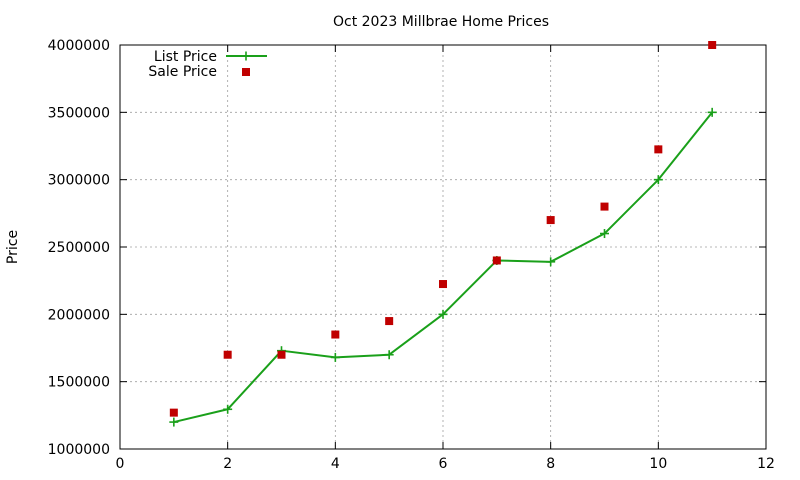 This screenshot has height=480, width=800. I want to click on chart-title: Oct 2023 Millbrae Home Prices, so click(441, 22).